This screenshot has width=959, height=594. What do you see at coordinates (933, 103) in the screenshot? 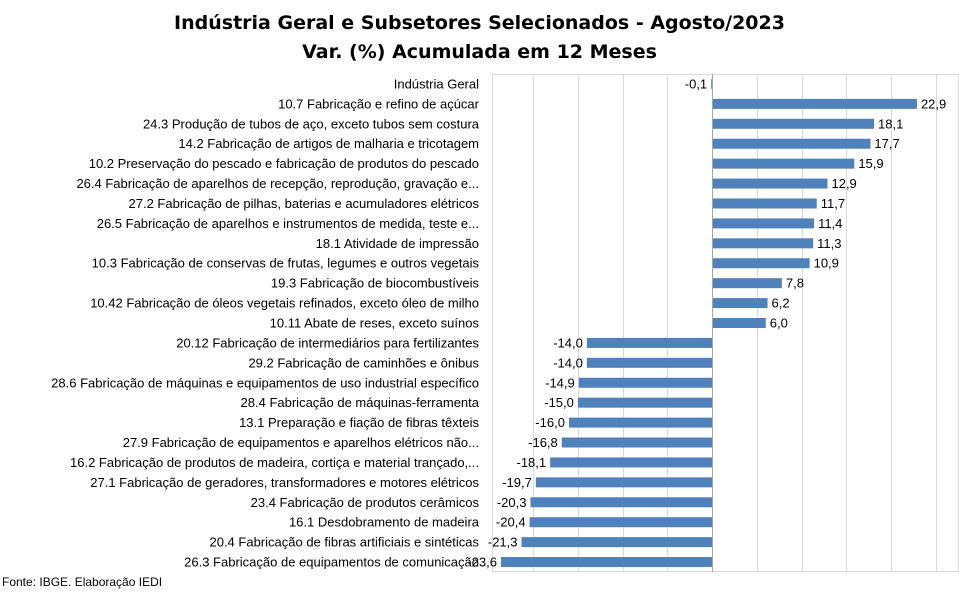
I see `data-label: 22,9` at bounding box center [933, 103].